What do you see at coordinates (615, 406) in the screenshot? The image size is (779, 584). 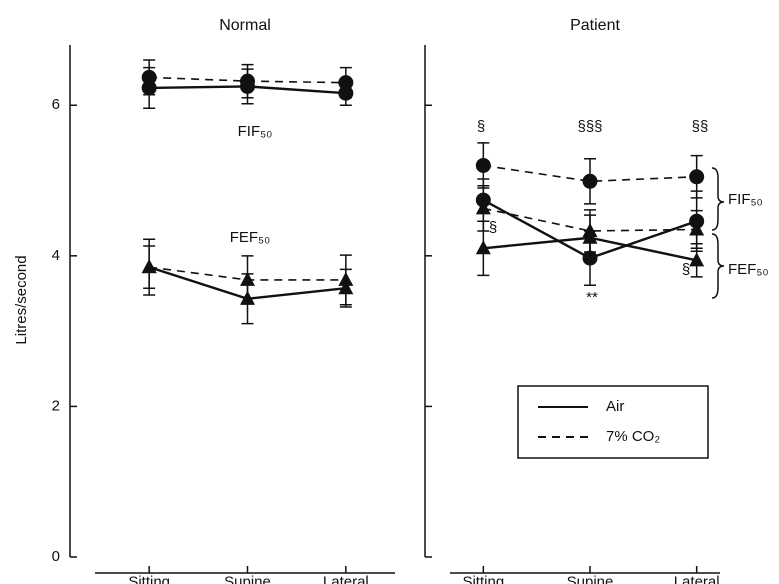 I see `legend-label: Air` at bounding box center [615, 406].